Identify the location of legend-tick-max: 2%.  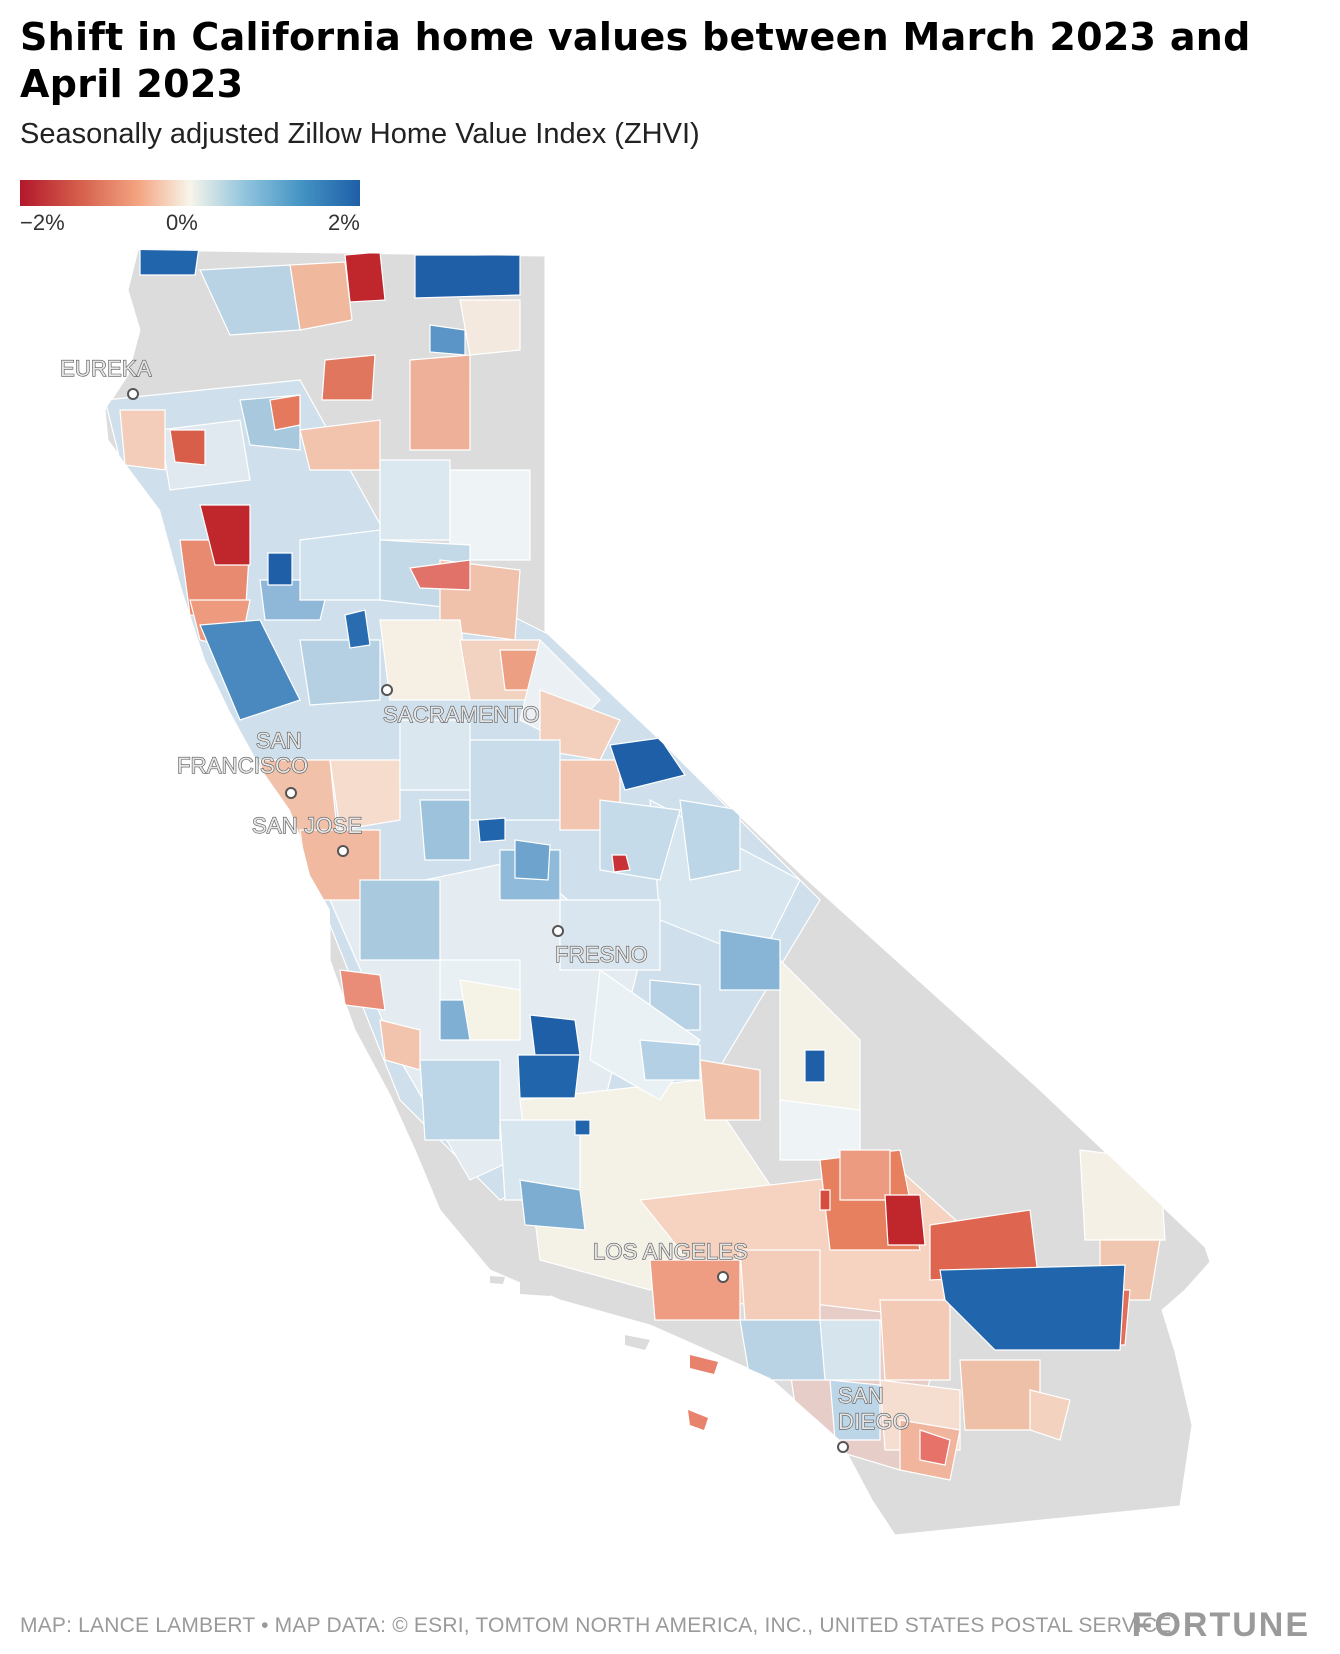
(344, 222).